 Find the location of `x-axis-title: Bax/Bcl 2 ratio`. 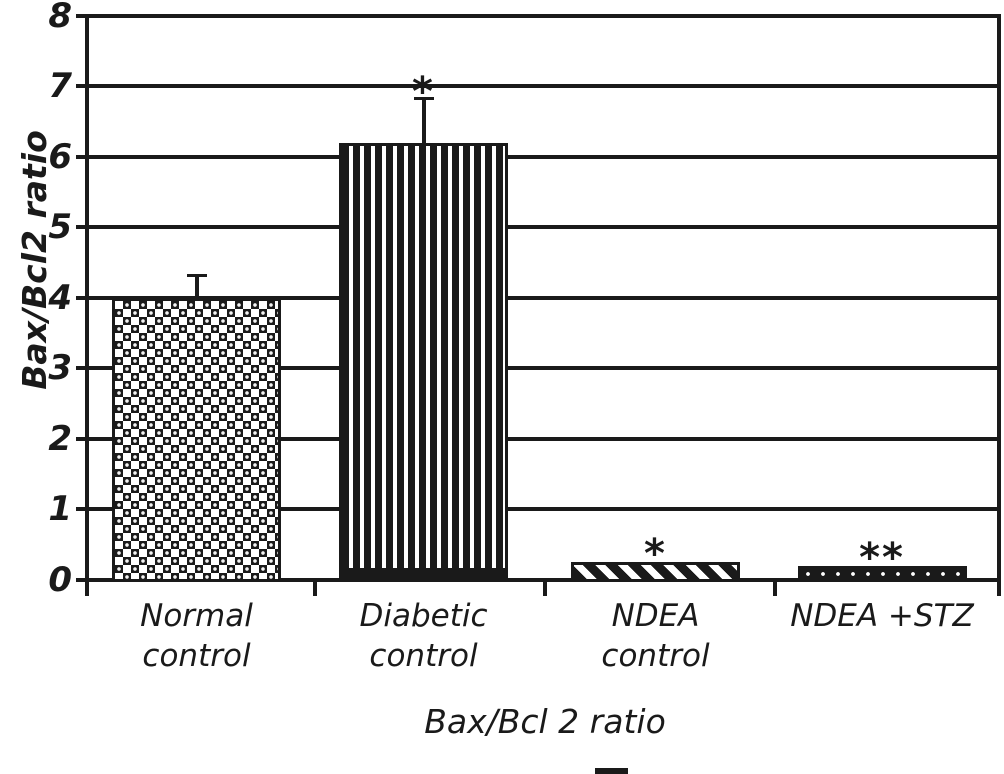

x-axis-title: Bax/Bcl 2 ratio is located at coordinates (545, 721).